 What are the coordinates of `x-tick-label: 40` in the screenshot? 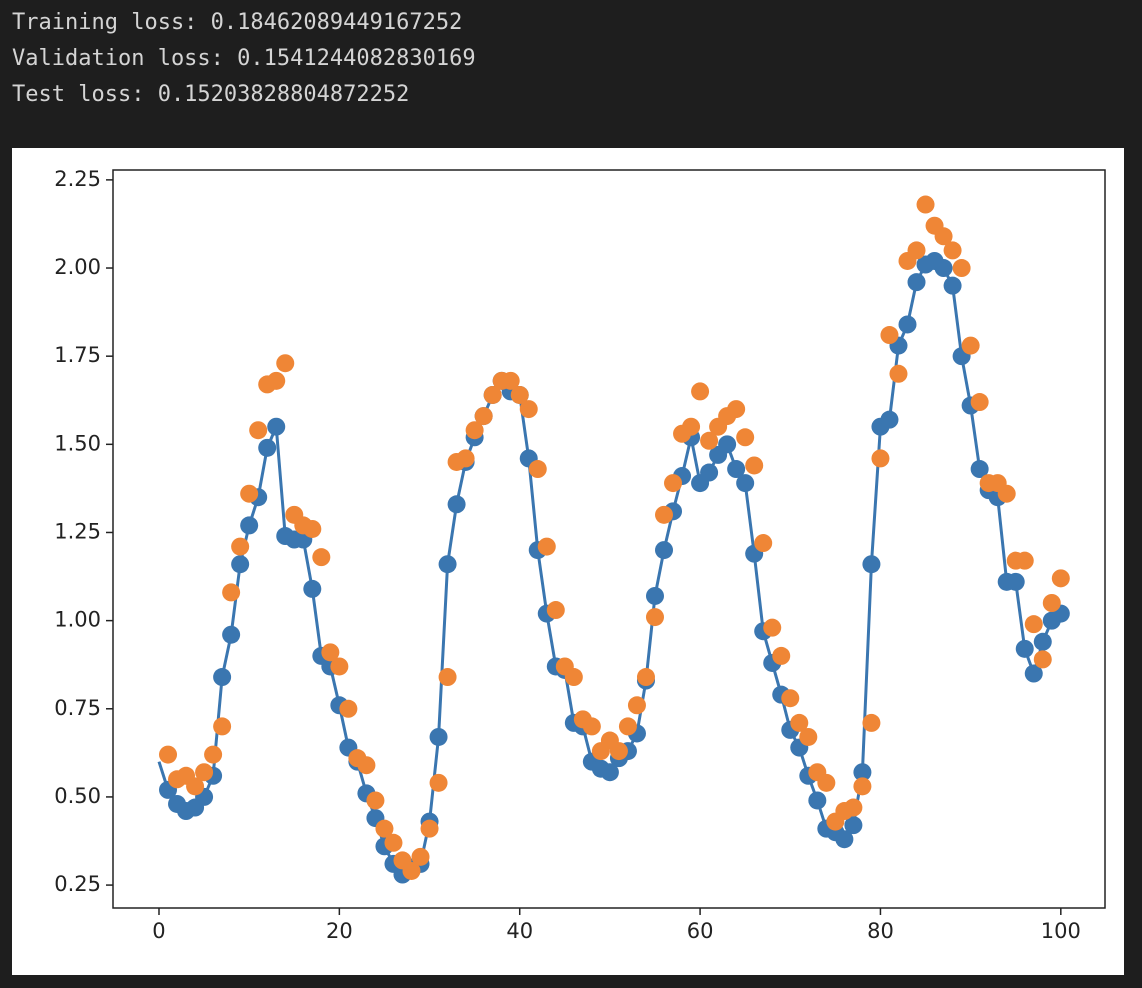 It's located at (519, 931).